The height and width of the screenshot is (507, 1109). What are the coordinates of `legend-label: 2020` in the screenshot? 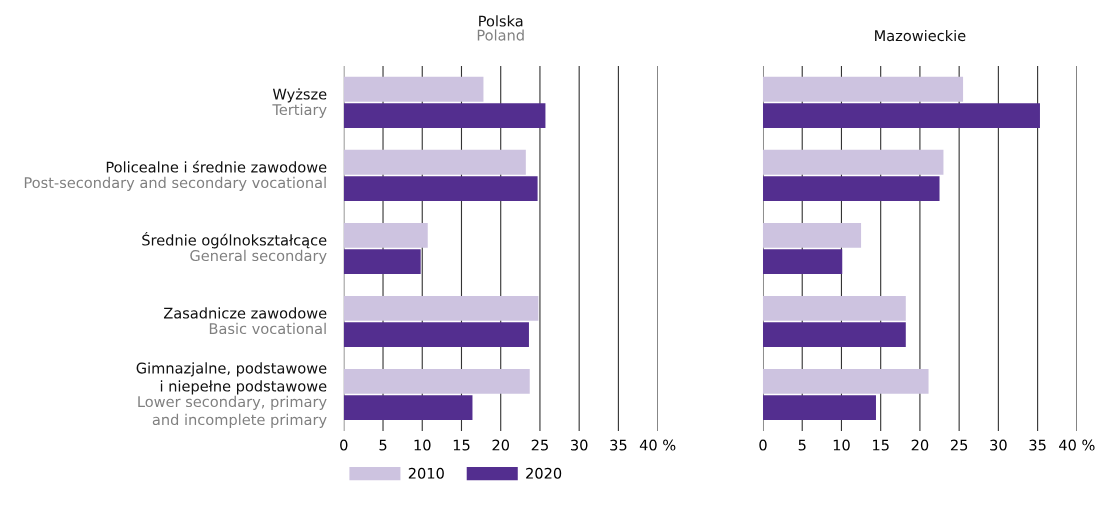 It's located at (544, 473).